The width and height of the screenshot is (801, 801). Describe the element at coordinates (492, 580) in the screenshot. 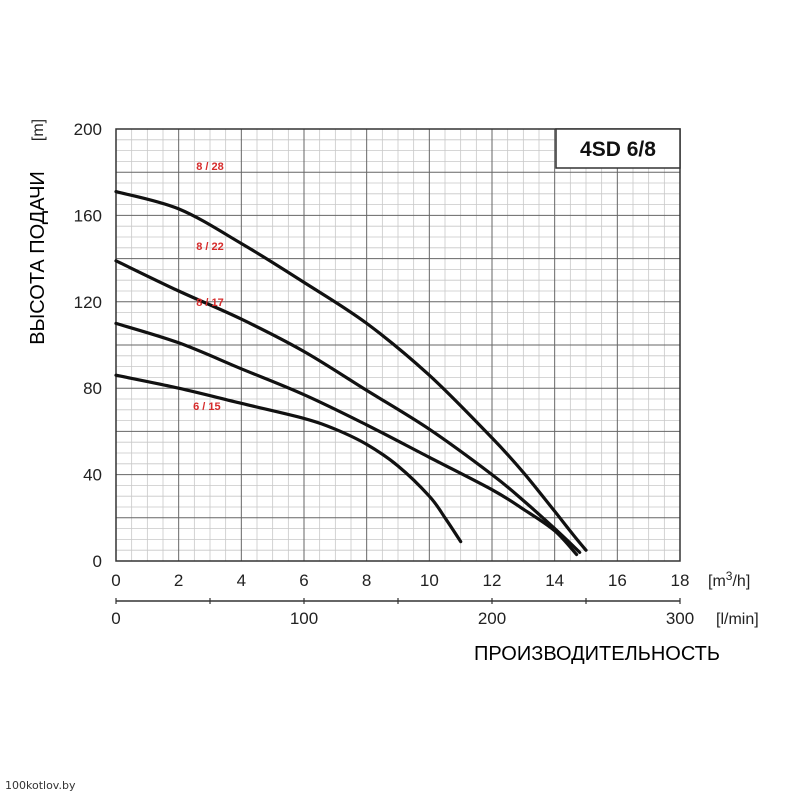

I see `x-tick-label: 12` at that location.